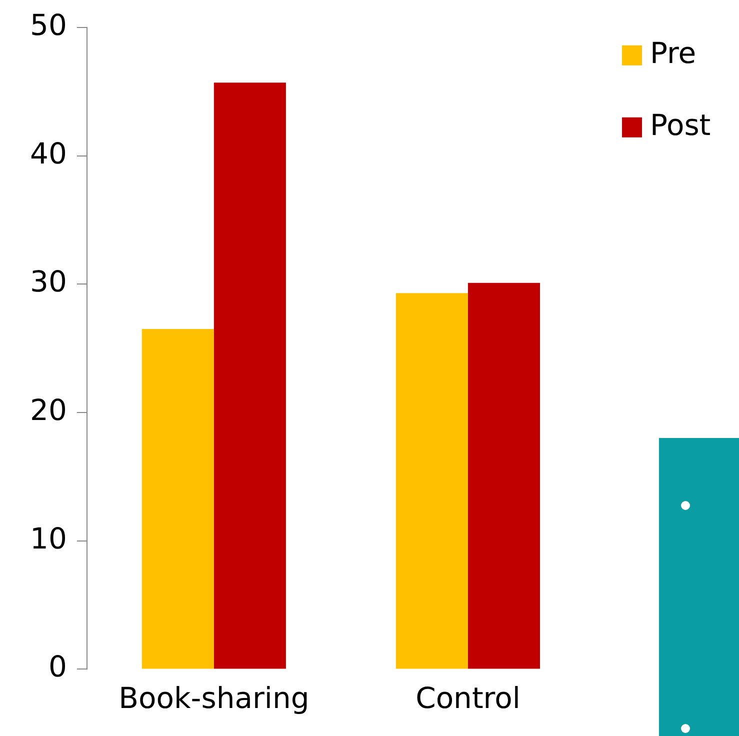  I want to click on legend-label: Post, so click(680, 125).